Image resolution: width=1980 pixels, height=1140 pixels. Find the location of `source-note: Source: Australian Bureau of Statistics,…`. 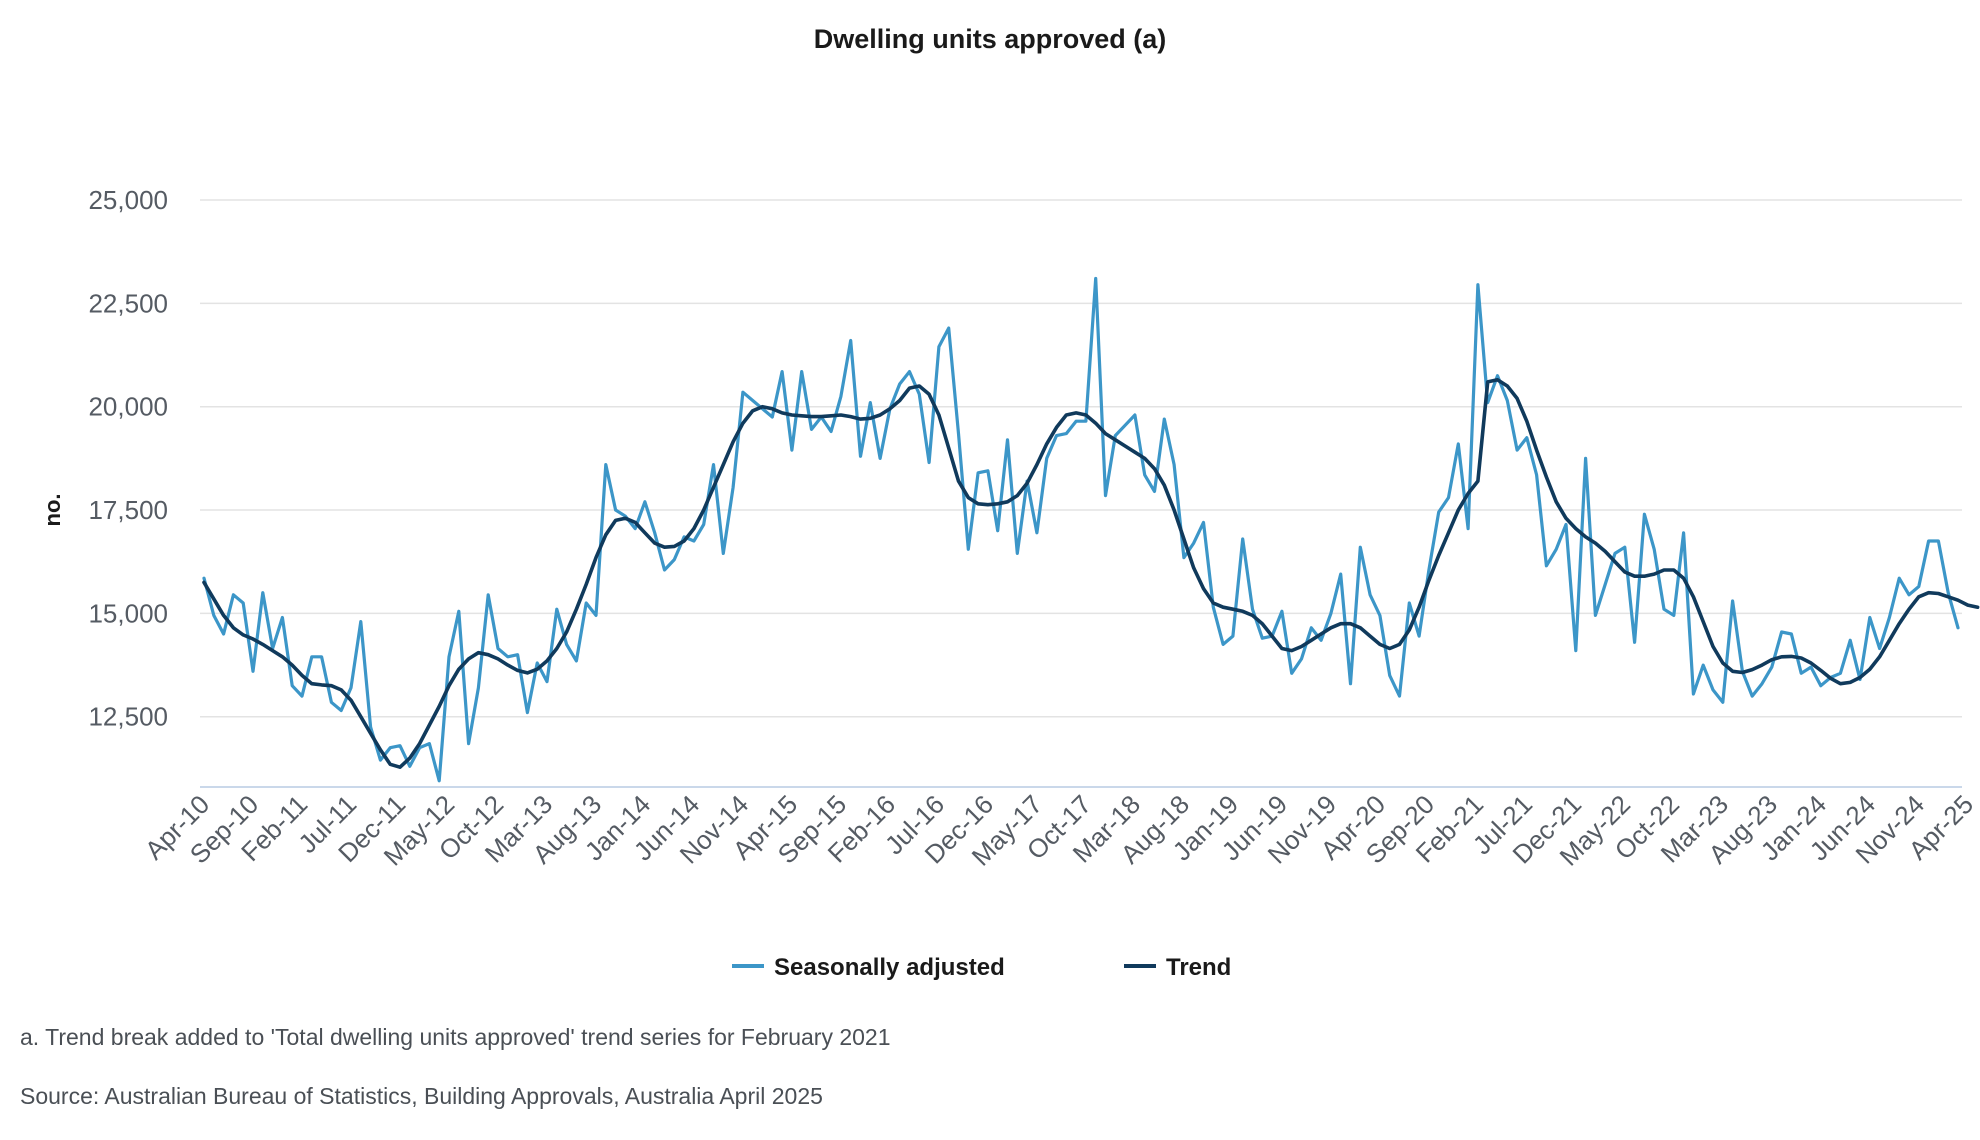

source-note: Source: Australian Bureau of Statistics,… is located at coordinates (421, 1096).